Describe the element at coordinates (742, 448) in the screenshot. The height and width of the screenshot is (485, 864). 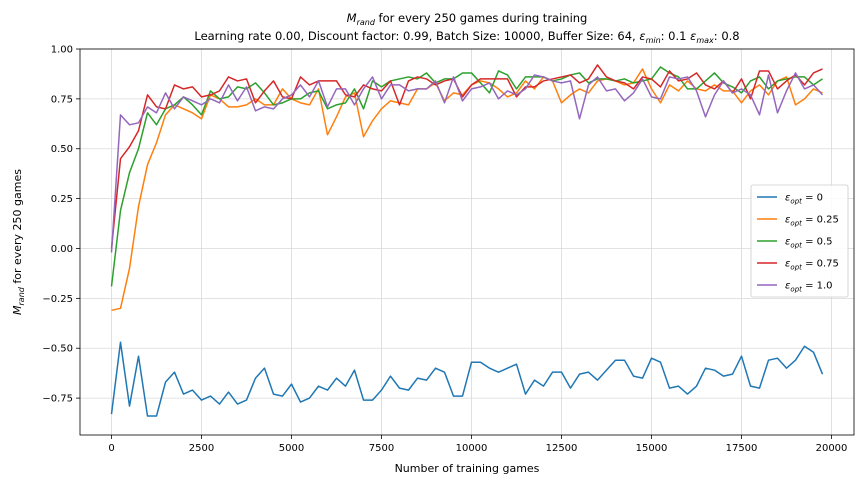
I see `x-tick-label: 17500` at that location.